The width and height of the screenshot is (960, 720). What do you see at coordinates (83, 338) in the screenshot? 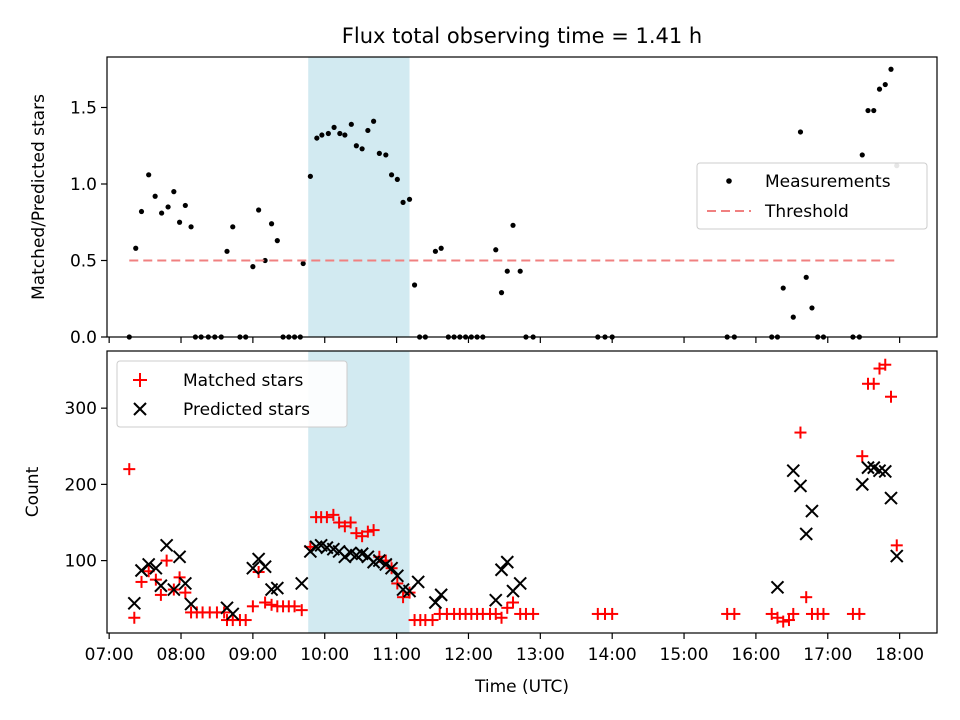
I see `top-y-tick-label: 0.0` at bounding box center [83, 338].